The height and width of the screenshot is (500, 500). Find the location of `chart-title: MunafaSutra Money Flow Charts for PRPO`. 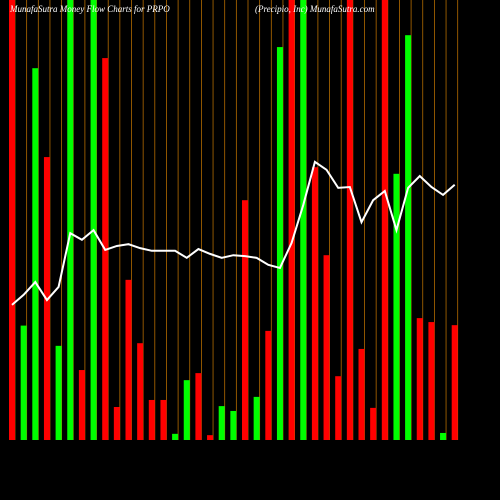

chart-title: MunafaSutra Money Flow Charts for PRPO is located at coordinates (89, 9).